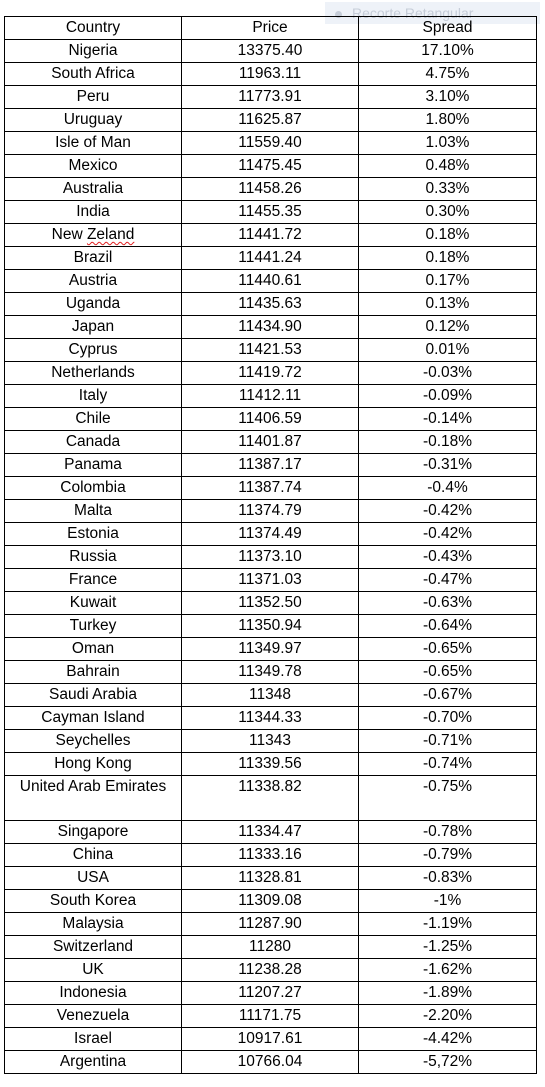 This screenshot has width=545, height=1087. Describe the element at coordinates (447, 120) in the screenshot. I see `cell-spread: 1.80%` at that location.